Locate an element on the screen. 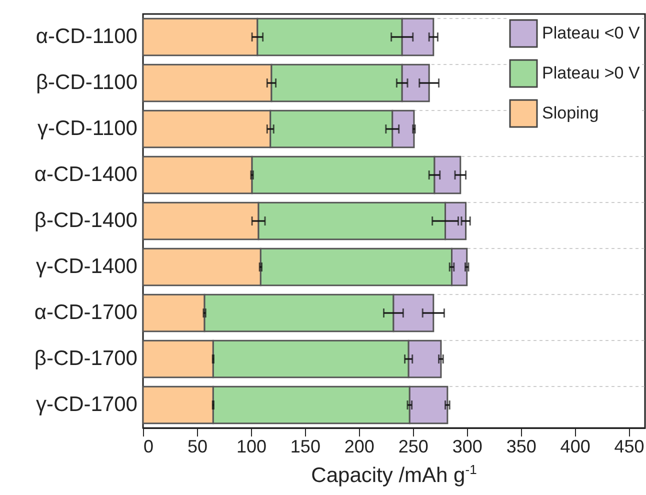  x-tick-label: 50 is located at coordinates (197, 446).